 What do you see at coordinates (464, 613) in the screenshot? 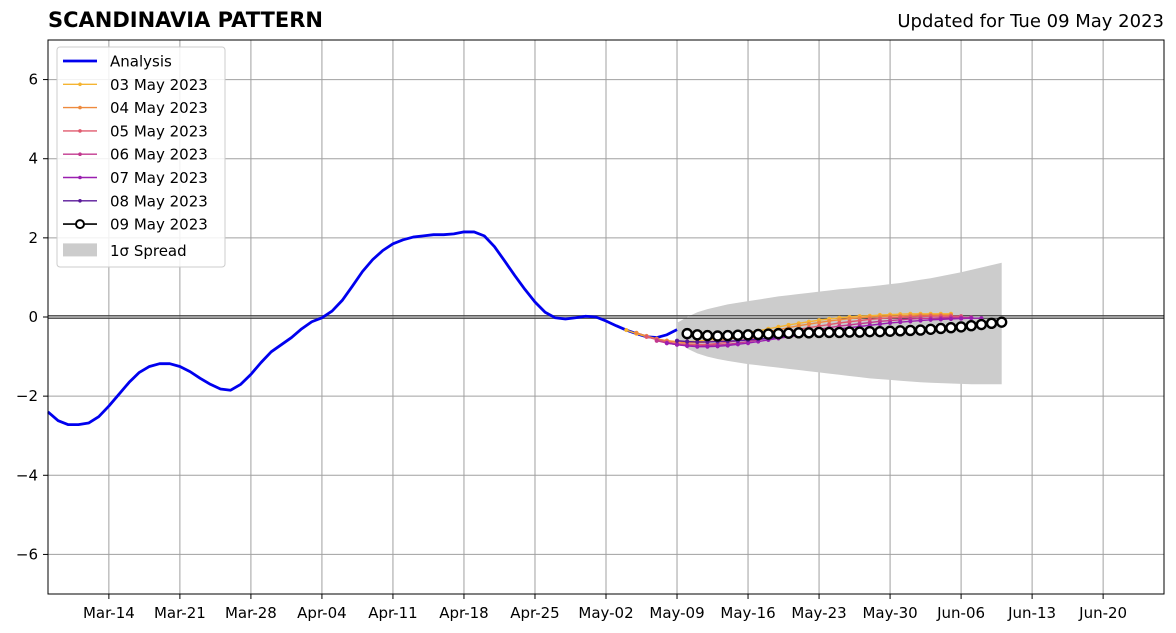
I see `x-tick-label: Apr-18` at bounding box center [464, 613].